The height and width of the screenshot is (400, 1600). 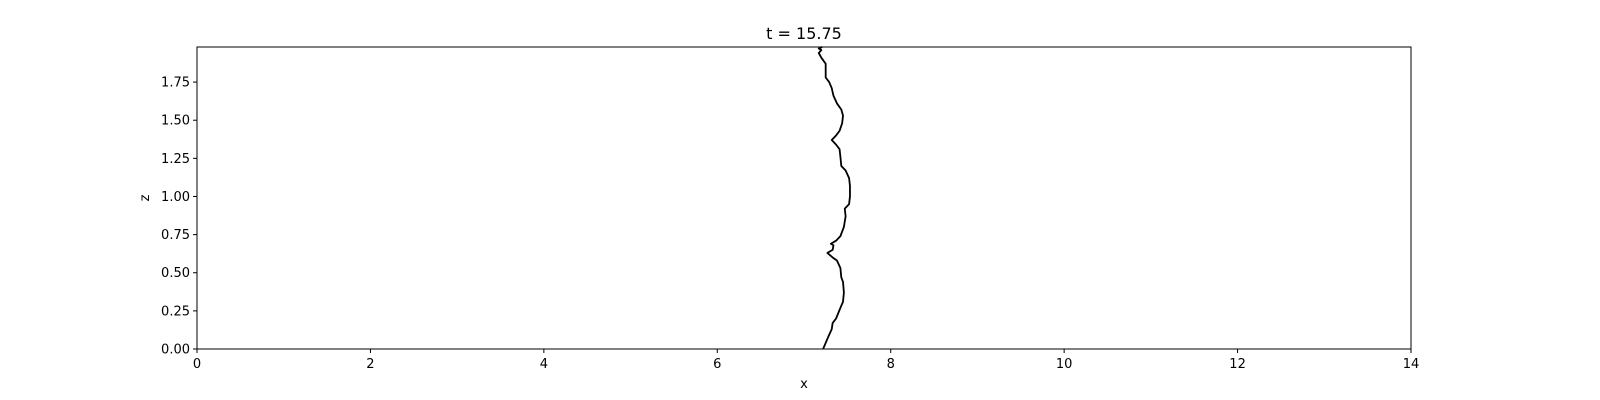 What do you see at coordinates (197, 364) in the screenshot?
I see `x-tick-label: 0` at bounding box center [197, 364].